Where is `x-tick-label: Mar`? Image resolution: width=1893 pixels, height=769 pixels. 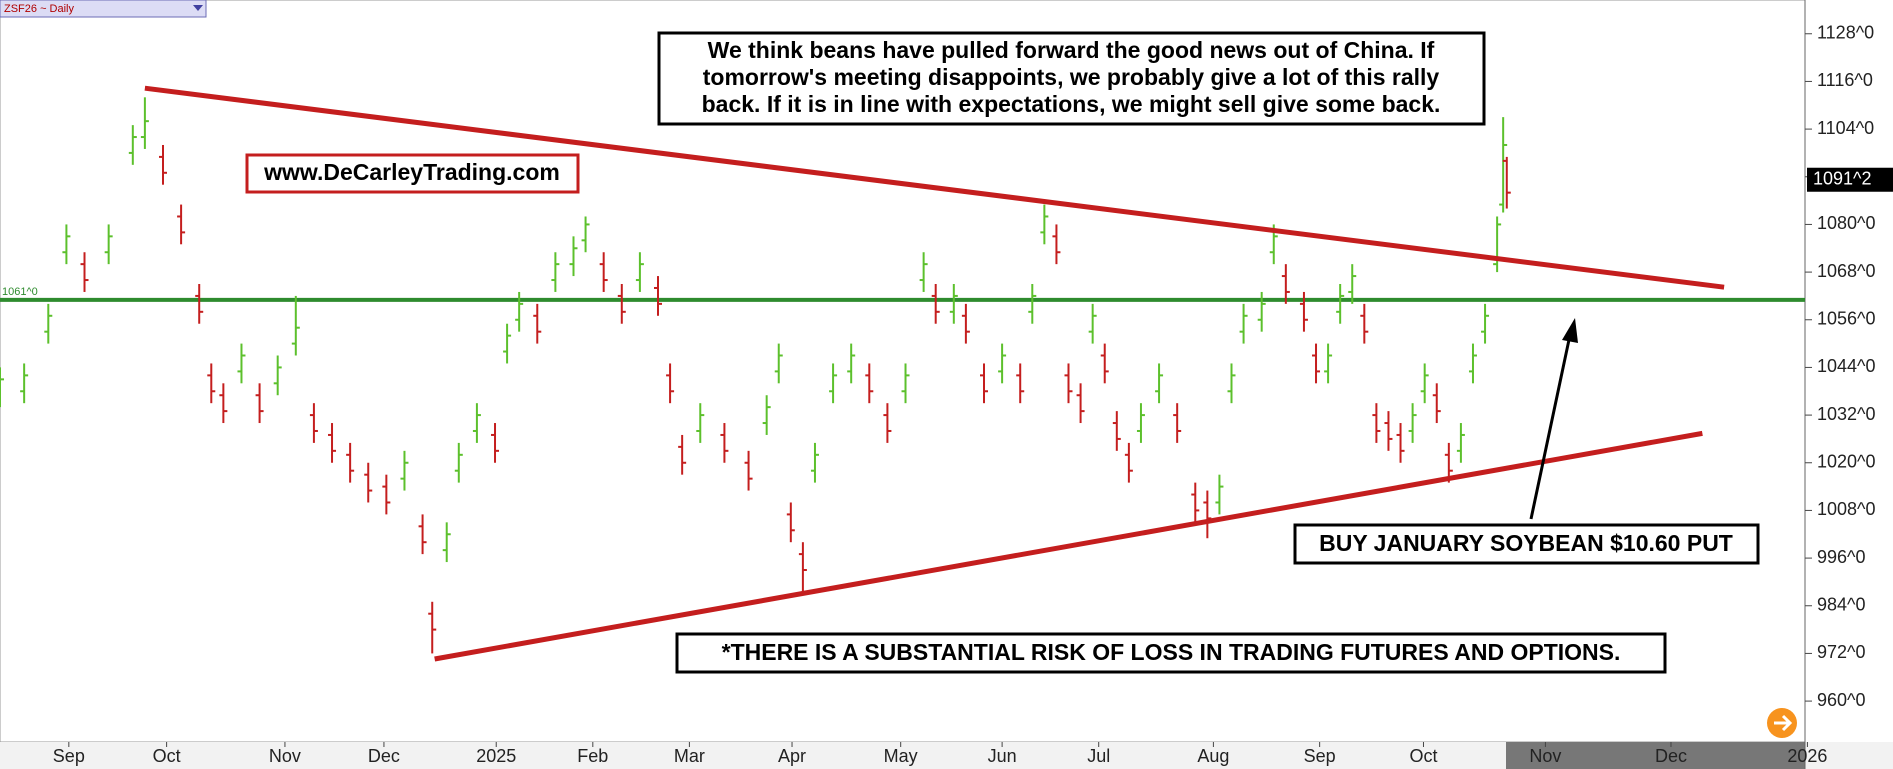
x-tick-label: Mar is located at coordinates (689, 756).